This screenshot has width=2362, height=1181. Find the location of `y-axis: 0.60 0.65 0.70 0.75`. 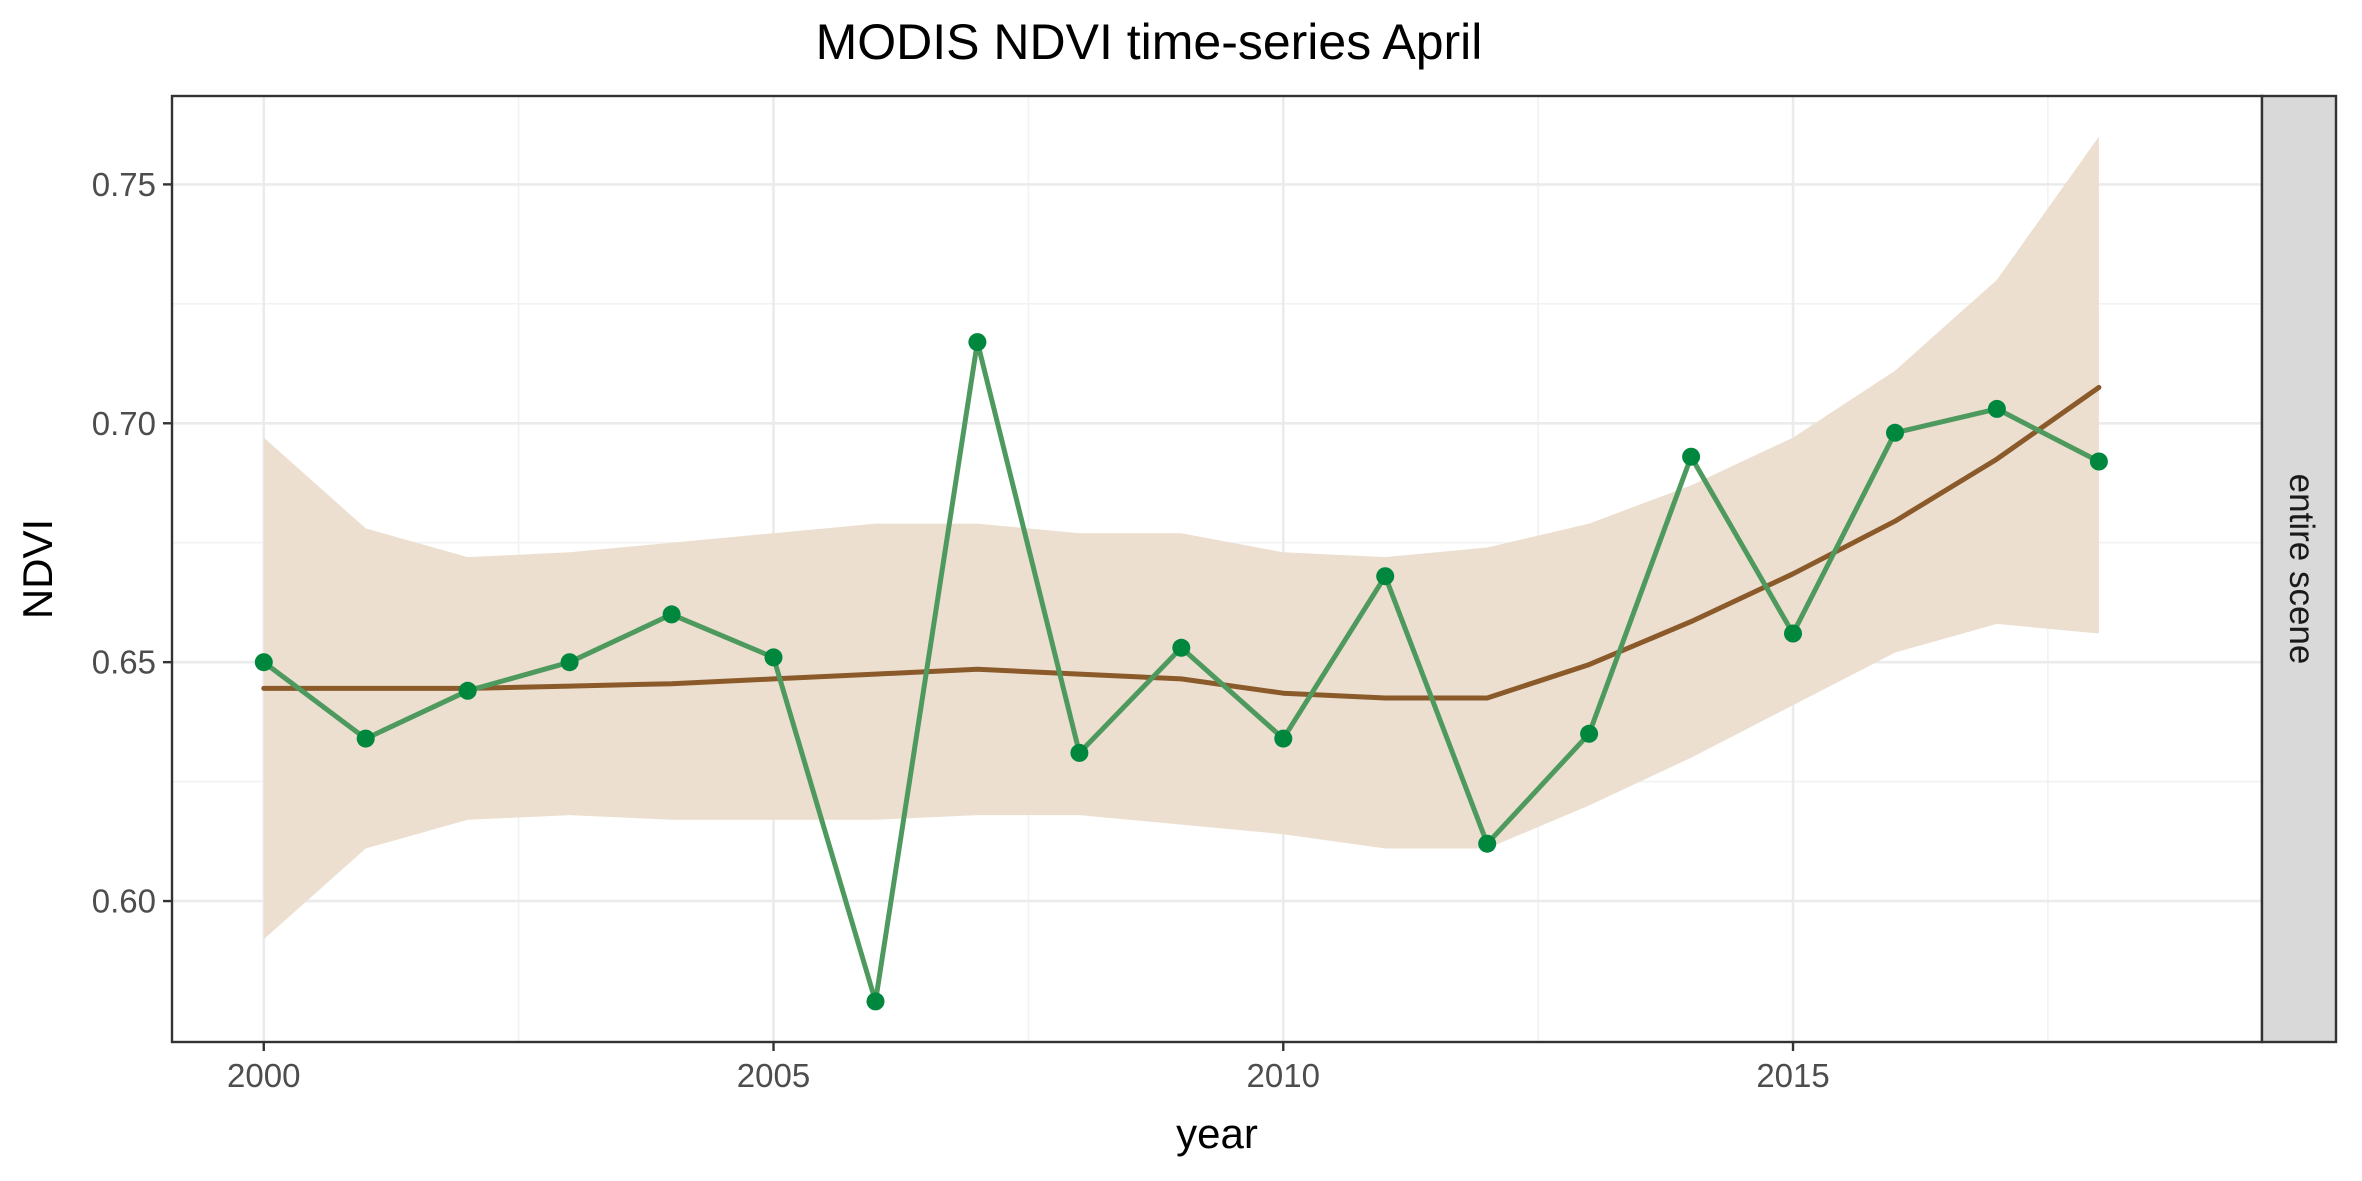

y-axis: 0.60 0.65 0.70 0.75 is located at coordinates (132, 543).